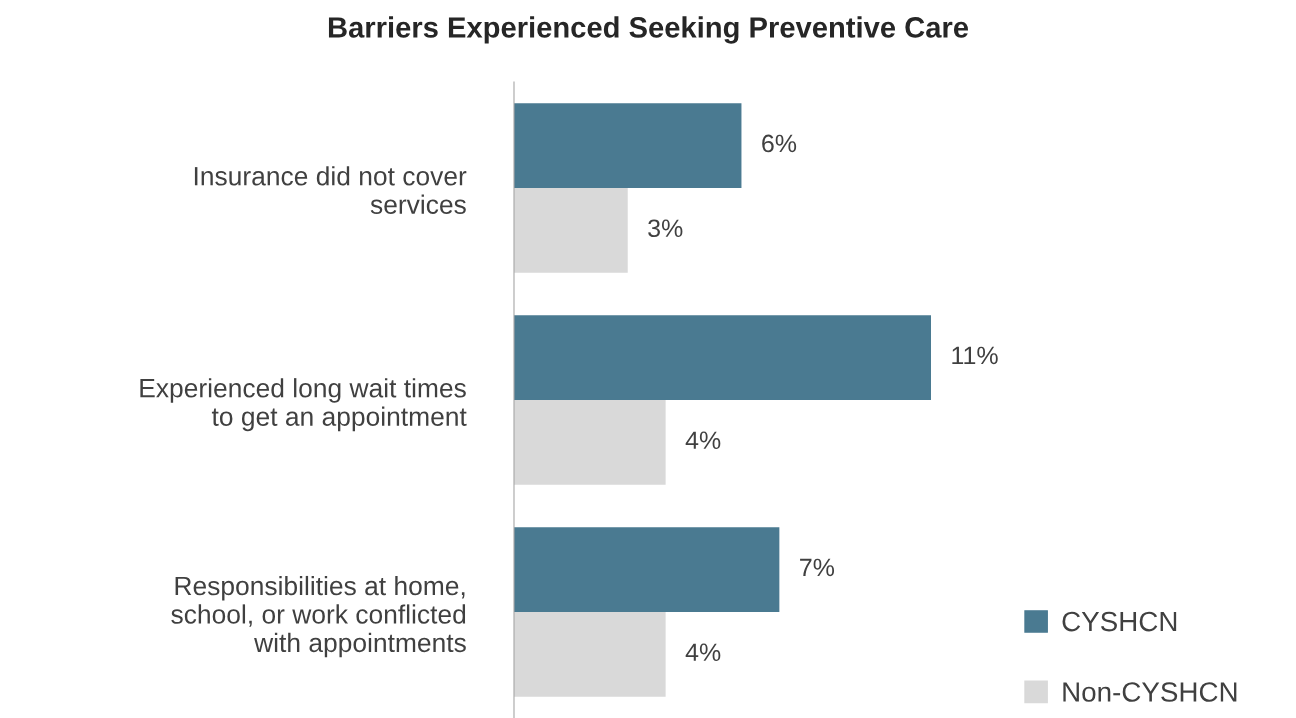 The image size is (1296, 718). What do you see at coordinates (779, 143) in the screenshot?
I see `data-label: 6%` at bounding box center [779, 143].